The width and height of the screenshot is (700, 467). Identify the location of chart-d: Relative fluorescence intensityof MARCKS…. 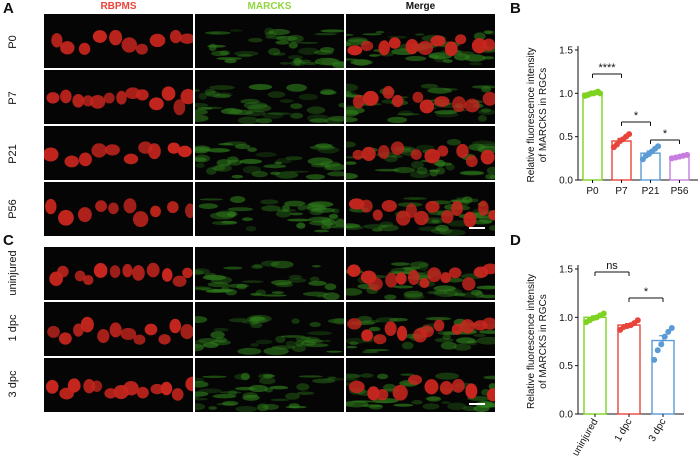
(605, 359).